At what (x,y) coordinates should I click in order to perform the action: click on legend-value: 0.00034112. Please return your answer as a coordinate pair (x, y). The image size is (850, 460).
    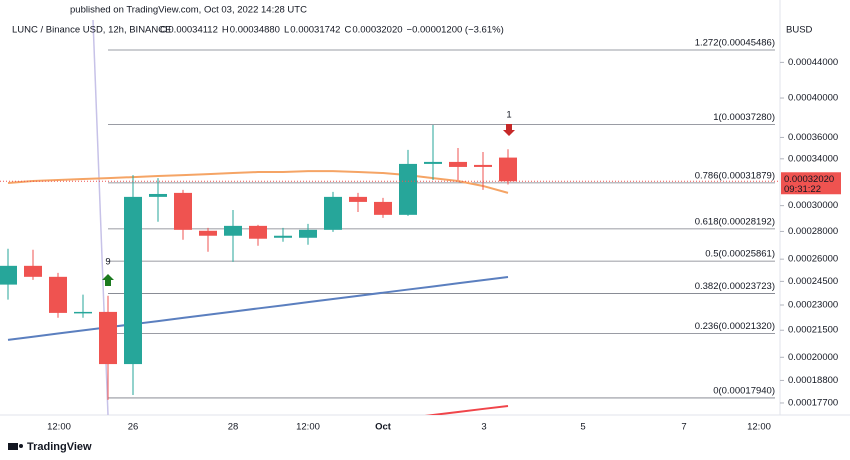
    Looking at the image, I should click on (193, 30).